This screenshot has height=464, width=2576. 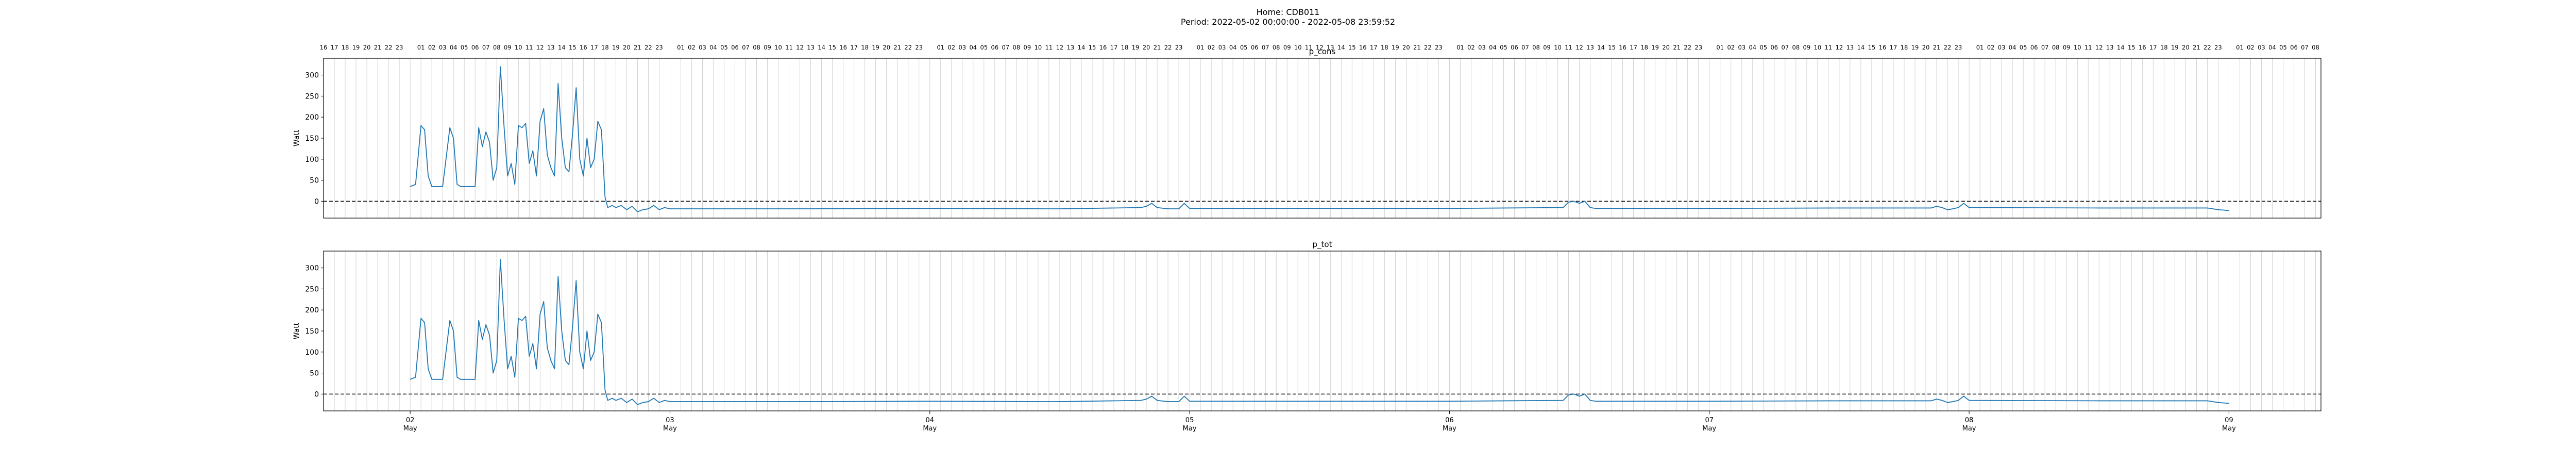 I want to click on y-tick-label: 0, so click(x=316, y=201).